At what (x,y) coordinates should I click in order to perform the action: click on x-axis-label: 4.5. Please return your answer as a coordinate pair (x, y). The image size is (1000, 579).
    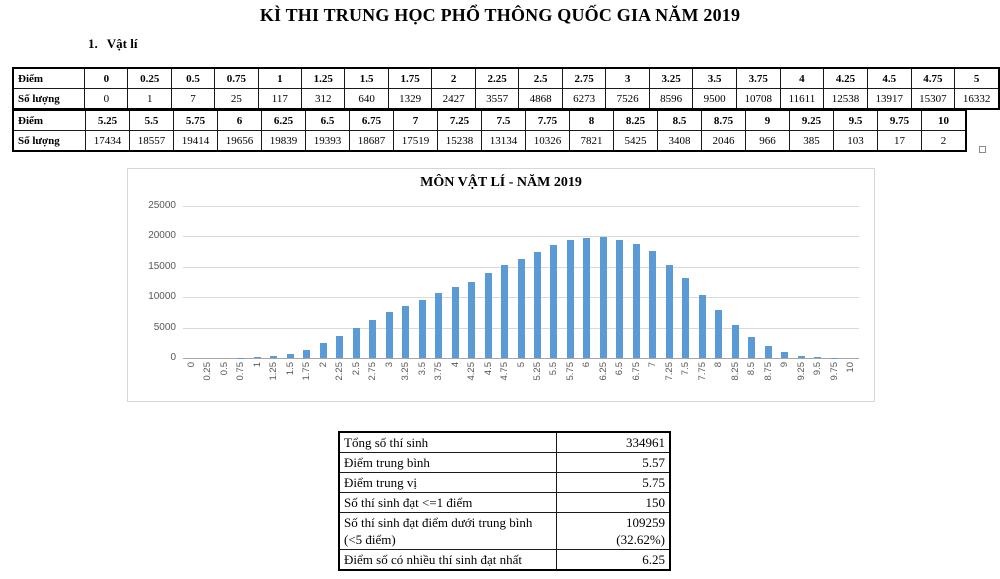
    Looking at the image, I should click on (488, 369).